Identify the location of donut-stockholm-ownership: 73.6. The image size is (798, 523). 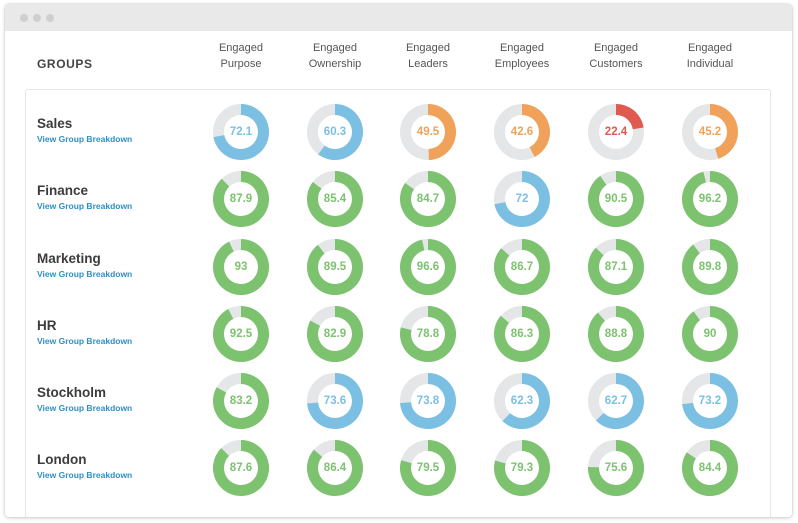
(335, 401).